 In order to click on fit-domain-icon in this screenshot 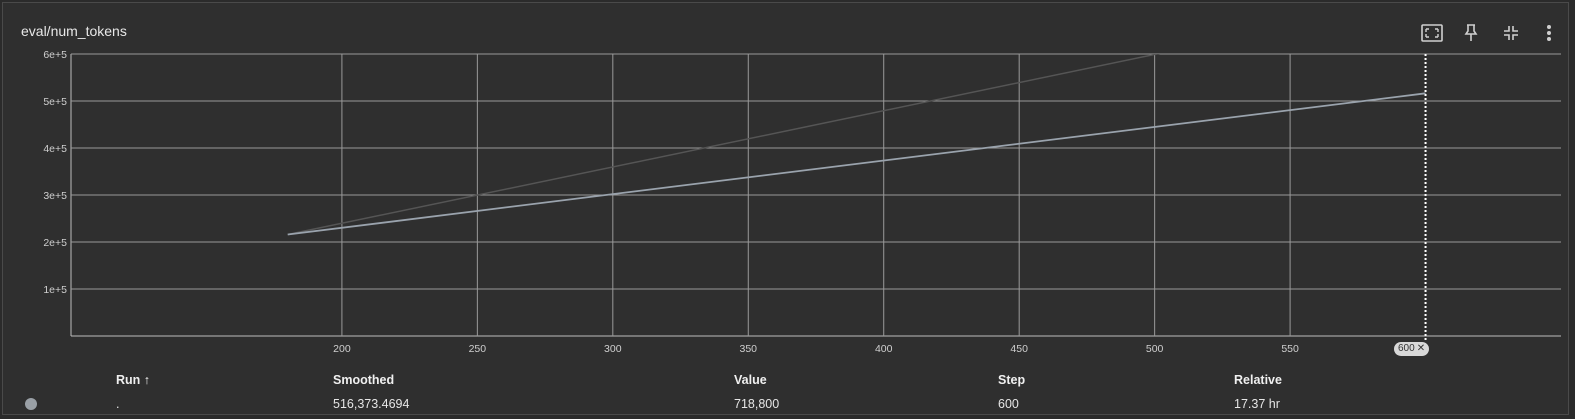, I will do `click(1432, 33)`.